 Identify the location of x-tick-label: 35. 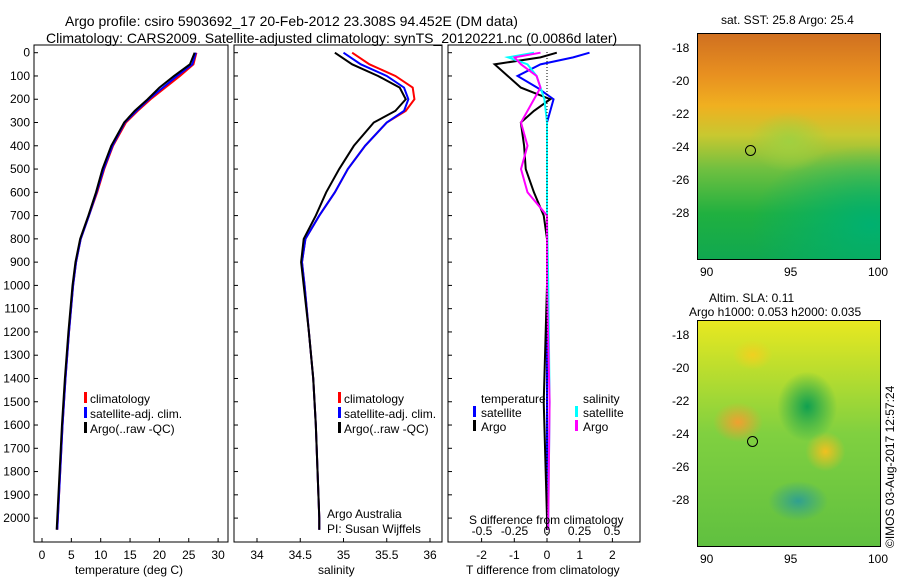
(344, 555).